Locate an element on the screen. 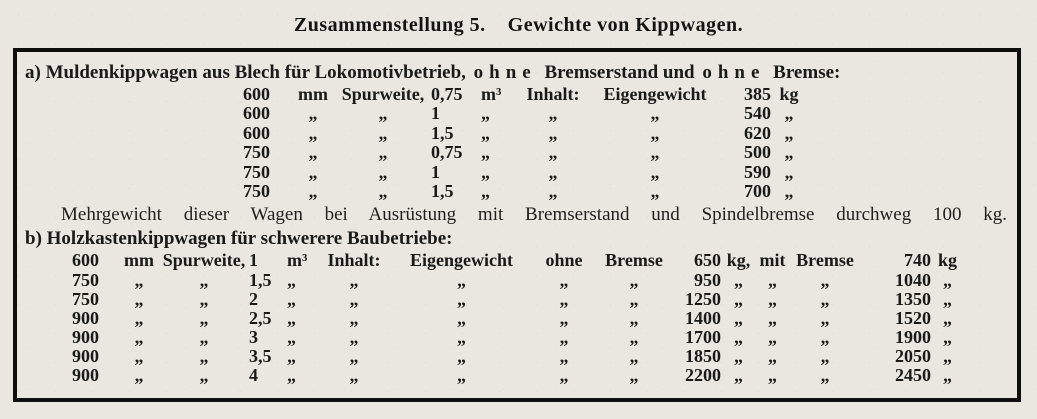  table-cell: mm is located at coordinates (139, 260).